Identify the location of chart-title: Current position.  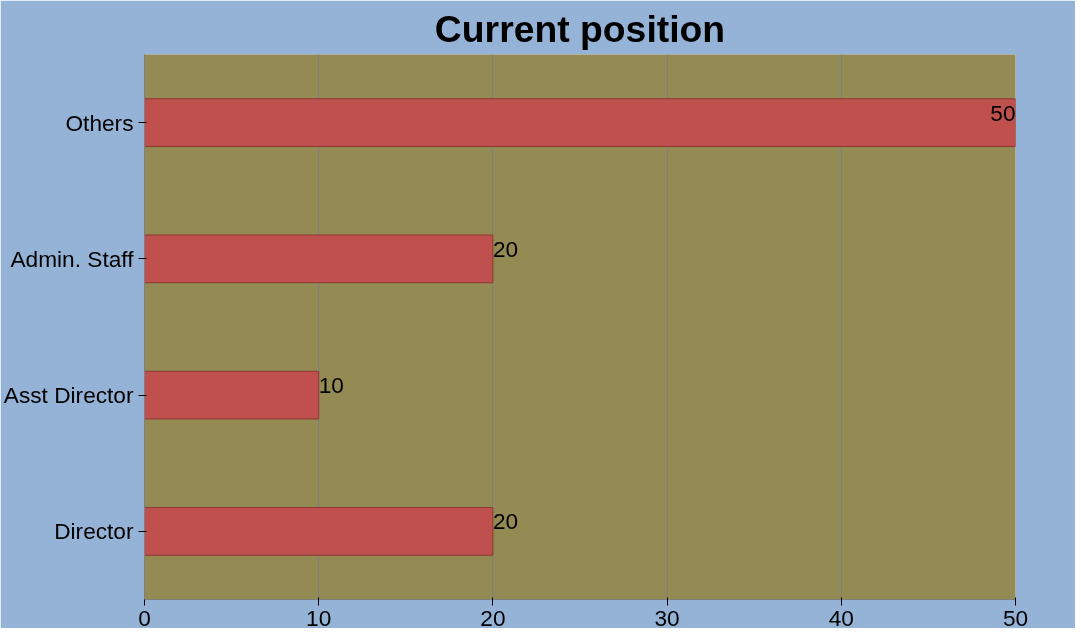
(580, 28).